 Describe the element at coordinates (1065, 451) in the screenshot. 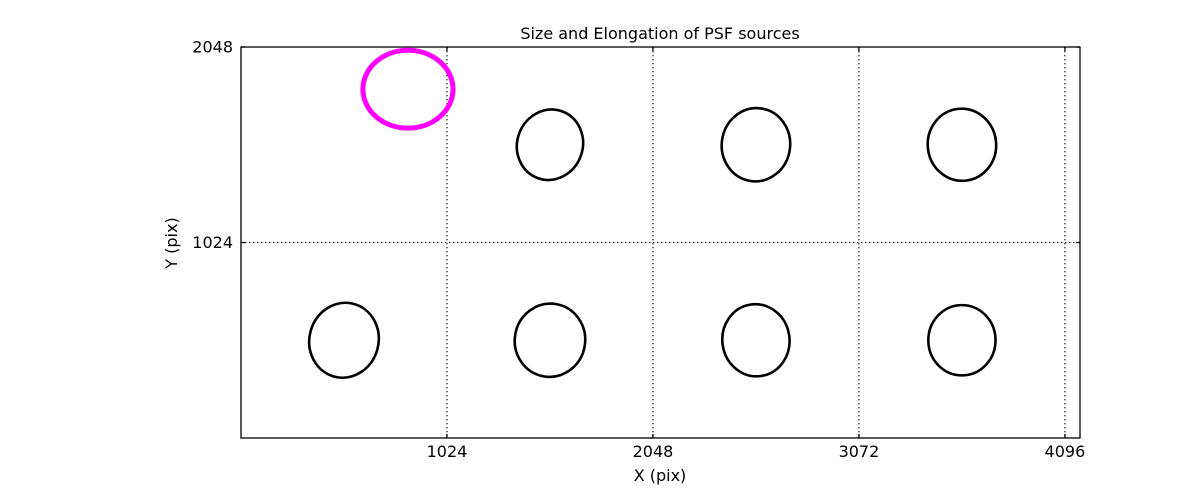

I see `x-tick-label: 4096` at that location.